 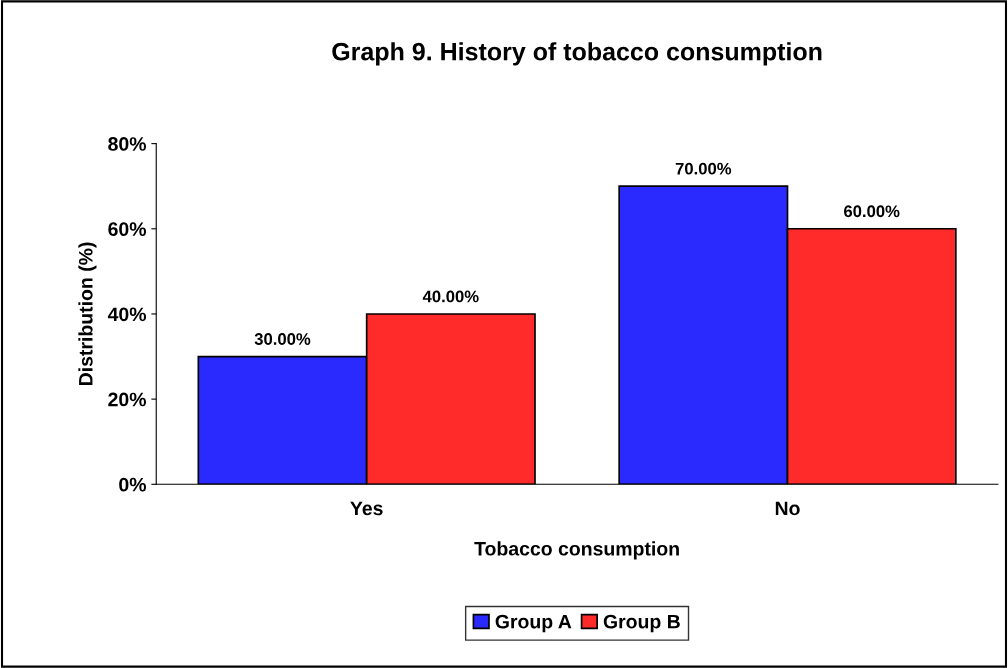 What do you see at coordinates (87, 314) in the screenshot?
I see `y-axis-title: Distribution (%)` at bounding box center [87, 314].